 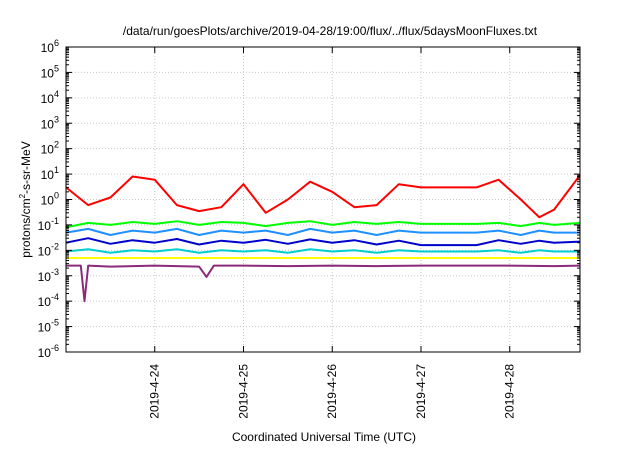 What do you see at coordinates (56, 145) in the screenshot?
I see `y-tick-label-exponent: 2` at bounding box center [56, 145].